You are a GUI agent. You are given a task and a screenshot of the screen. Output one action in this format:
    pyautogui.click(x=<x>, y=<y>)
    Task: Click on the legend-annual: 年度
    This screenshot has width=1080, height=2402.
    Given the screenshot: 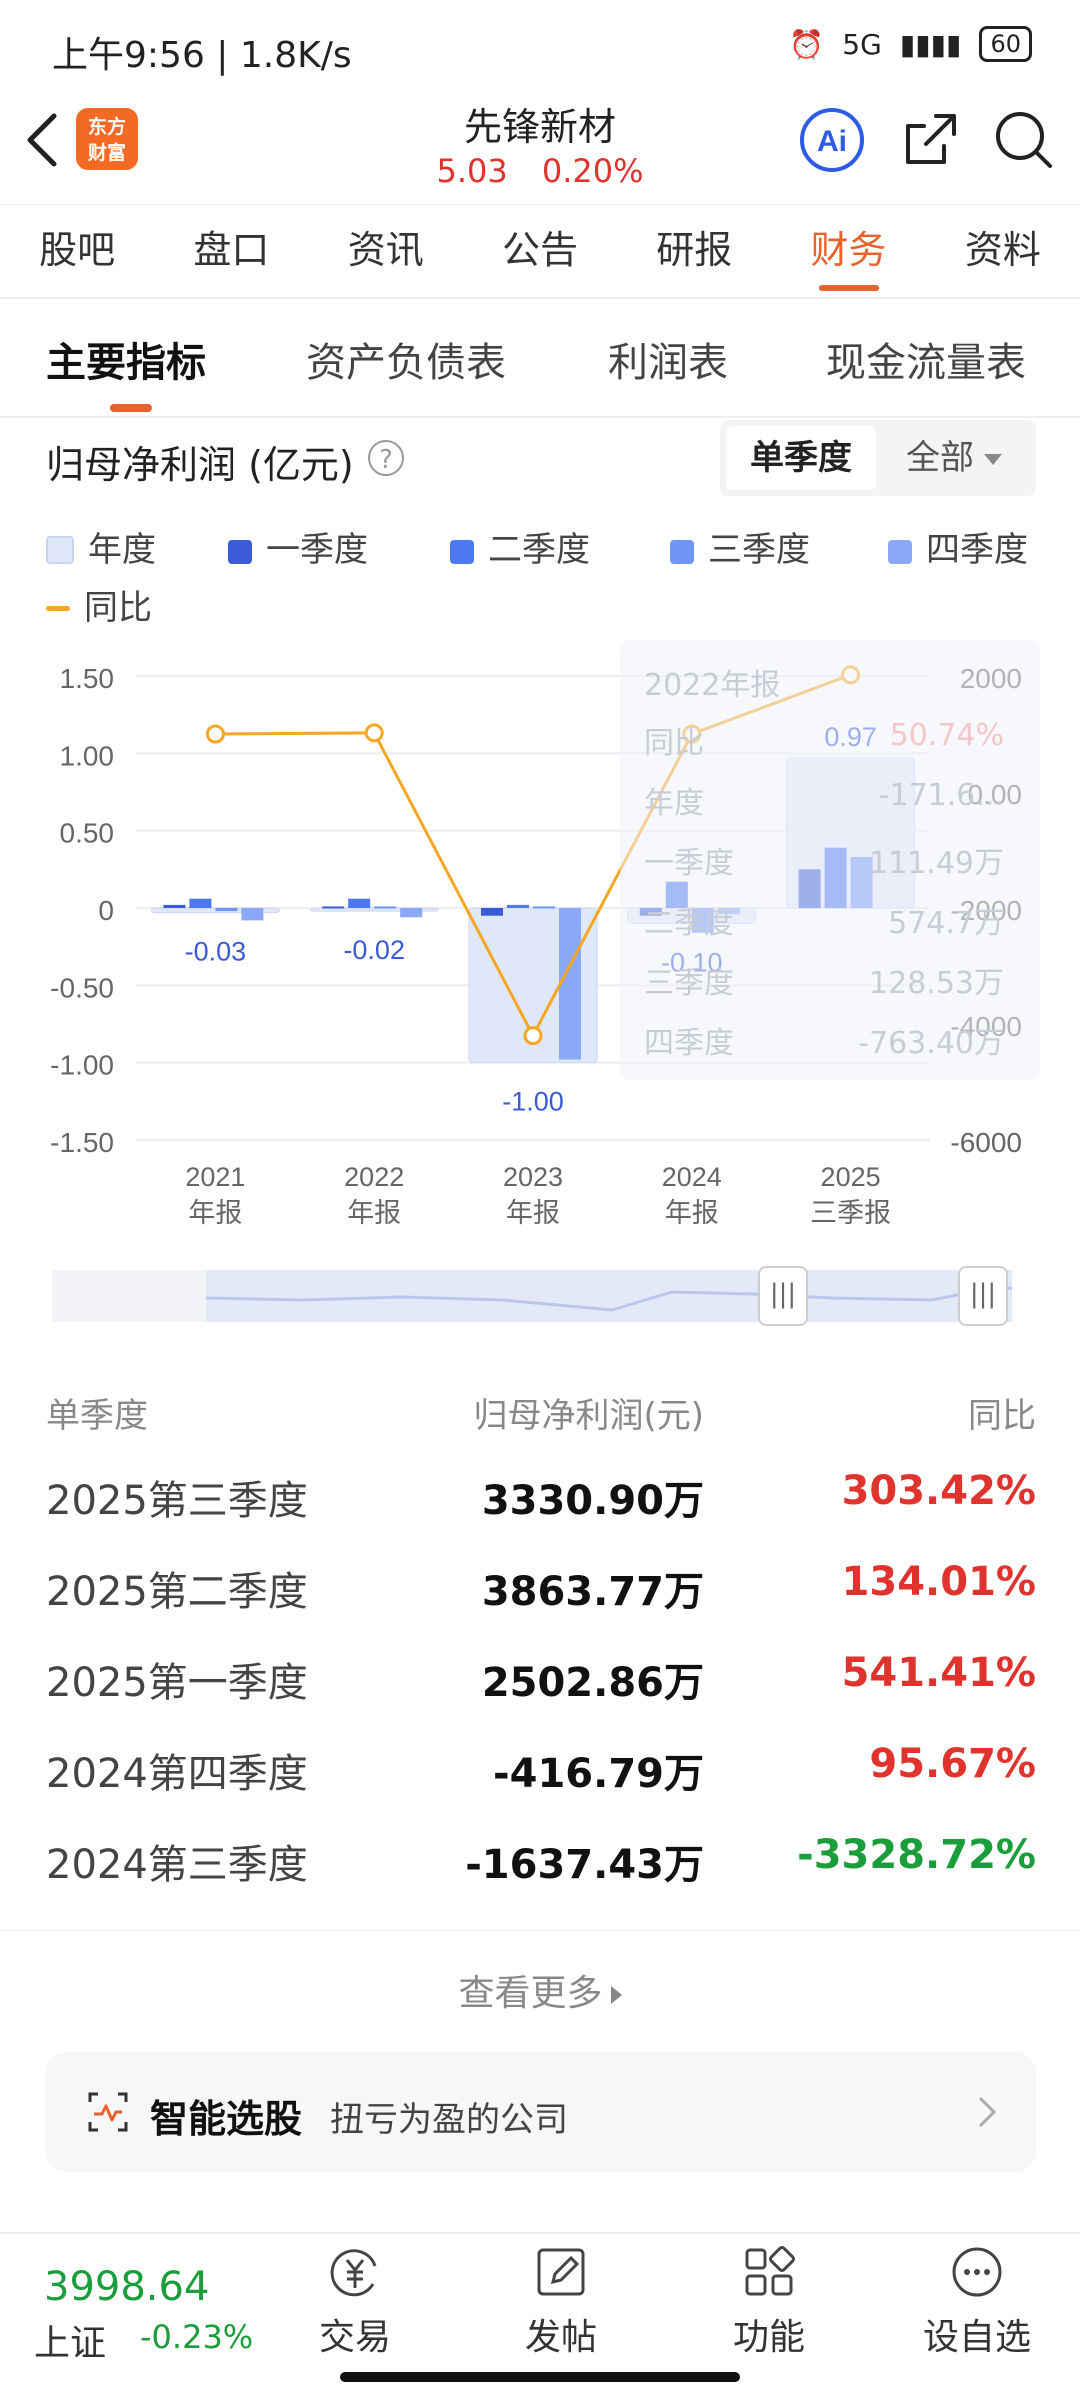 What is the action you would take?
    pyautogui.click(x=101, y=546)
    